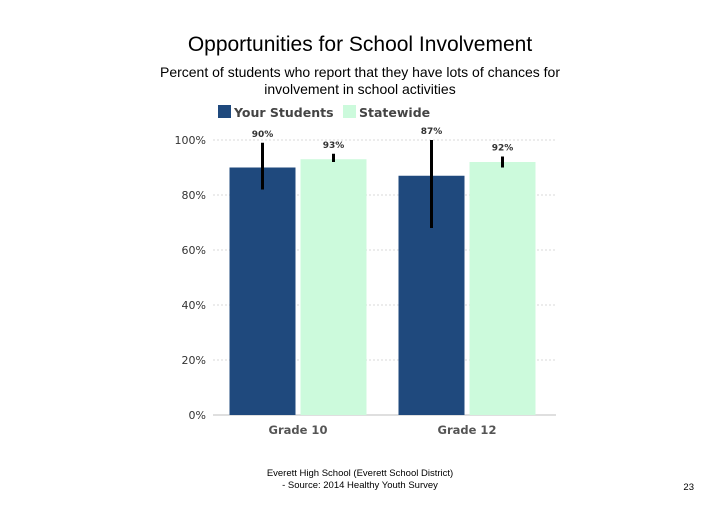  I want to click on y-tick-label: 40%, so click(194, 305).